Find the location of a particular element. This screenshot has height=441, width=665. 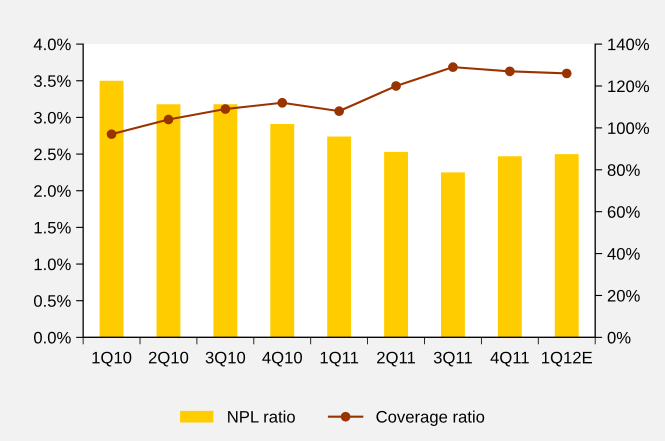

y-tick-label: 4.0% is located at coordinates (52, 44).